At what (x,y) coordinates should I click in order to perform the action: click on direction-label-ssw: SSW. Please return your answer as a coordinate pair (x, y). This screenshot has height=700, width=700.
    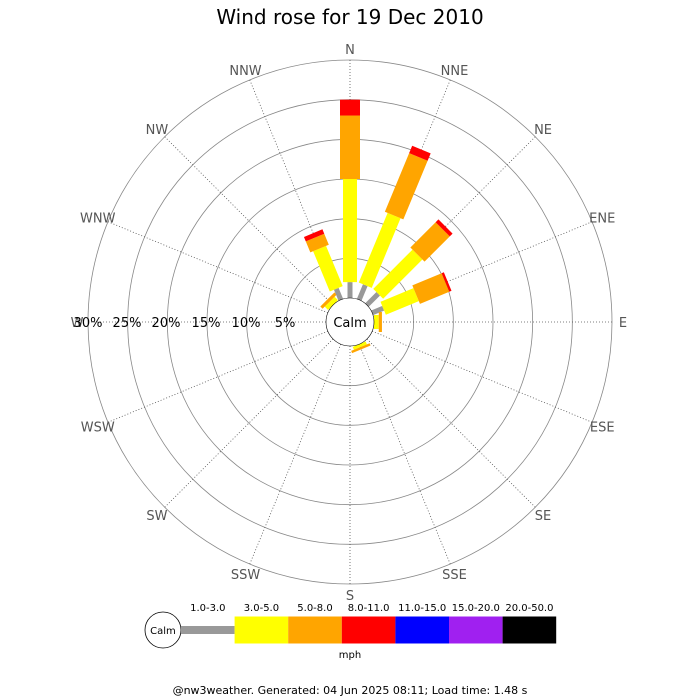
    Looking at the image, I should click on (246, 575).